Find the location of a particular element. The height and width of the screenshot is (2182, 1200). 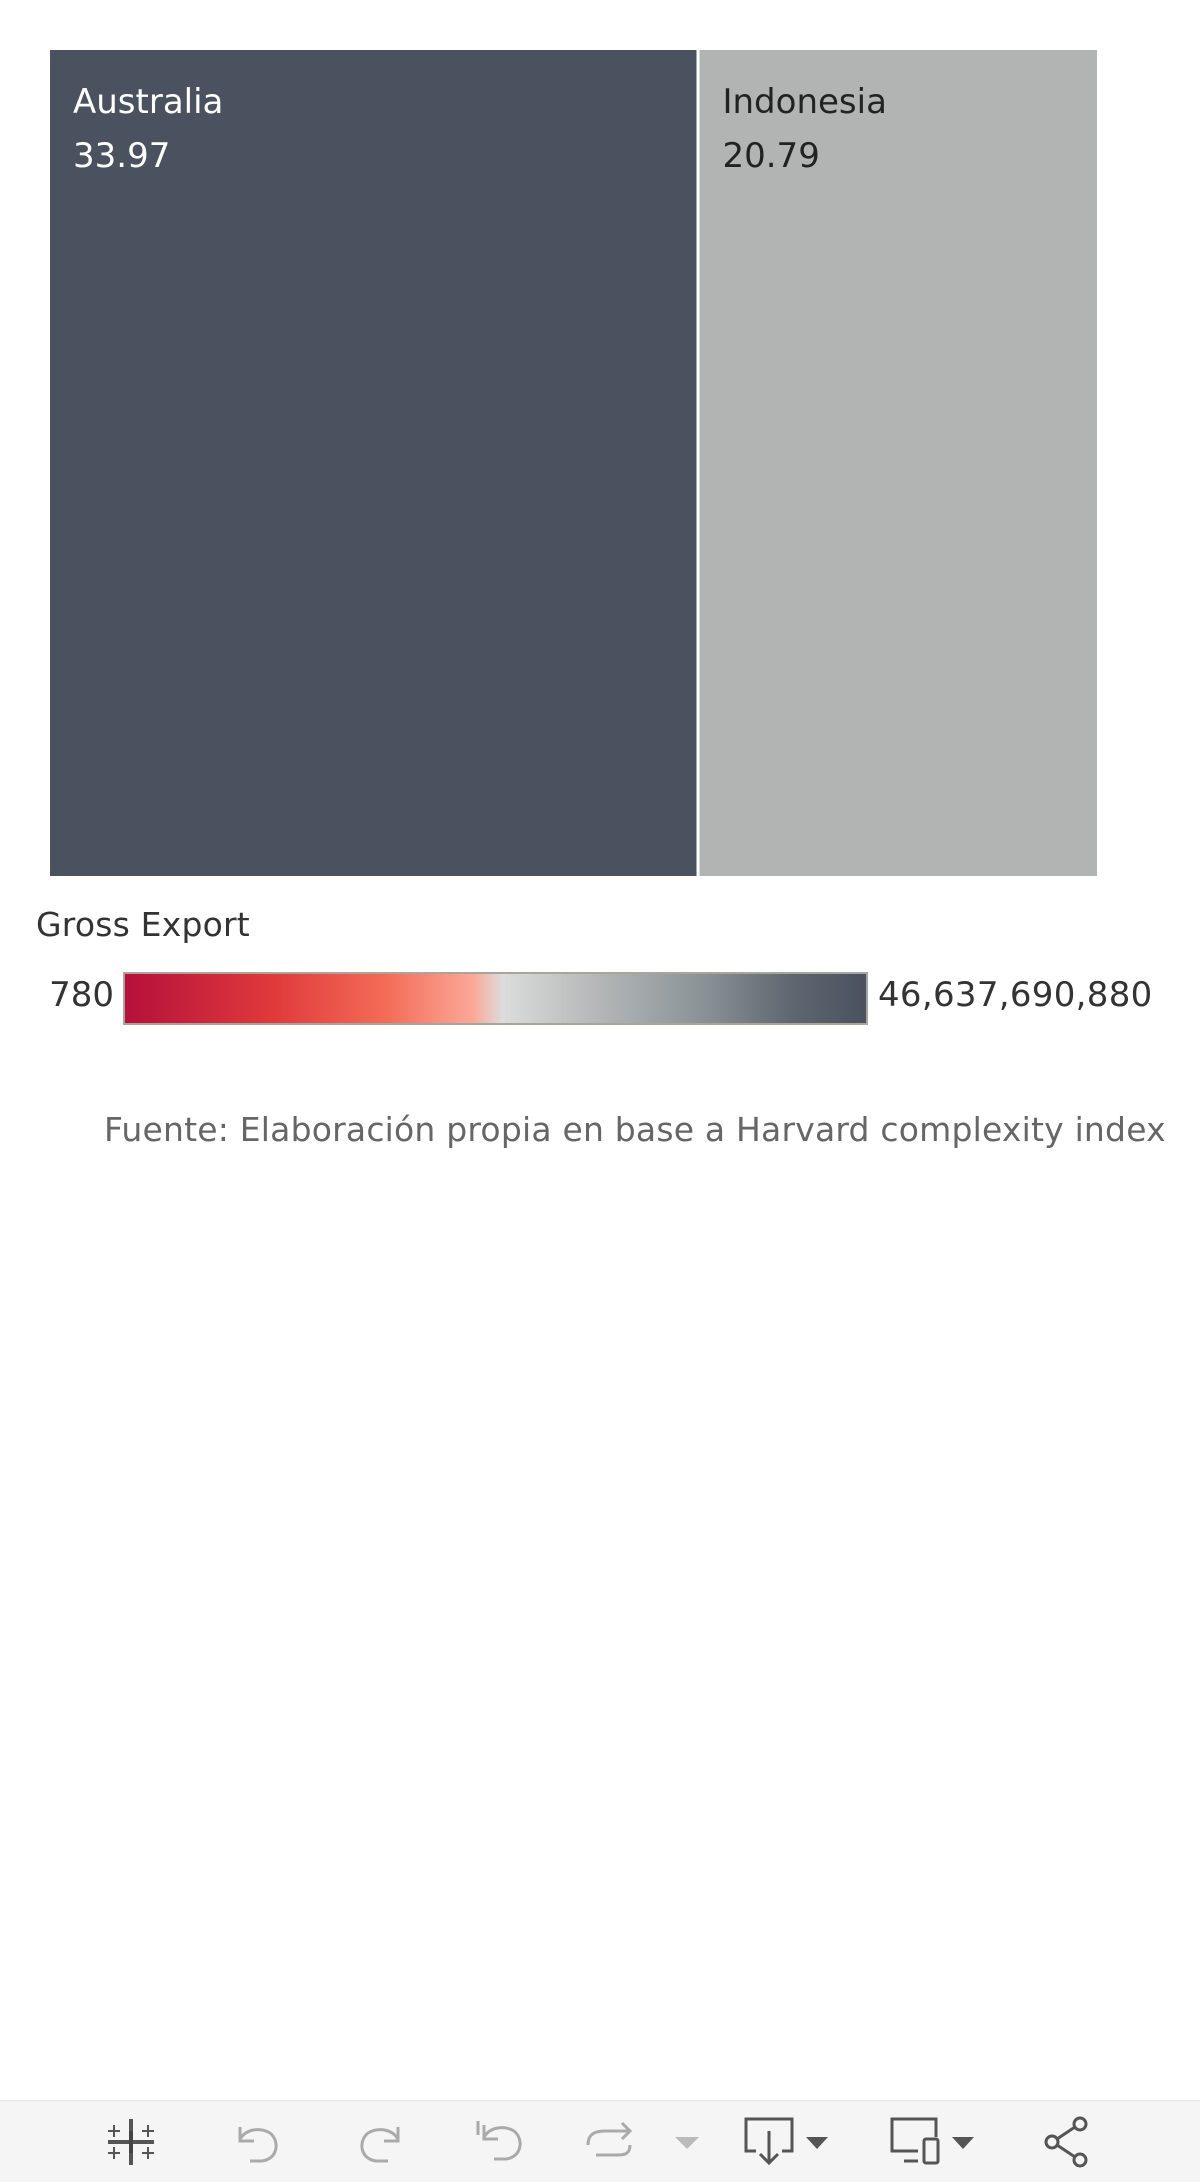

undo-icon is located at coordinates (259, 2142).